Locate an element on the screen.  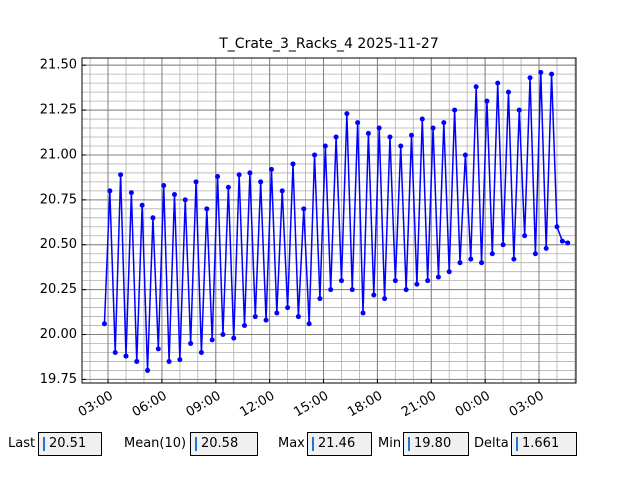
x-tick-label: 06:00 is located at coordinates (150, 405).